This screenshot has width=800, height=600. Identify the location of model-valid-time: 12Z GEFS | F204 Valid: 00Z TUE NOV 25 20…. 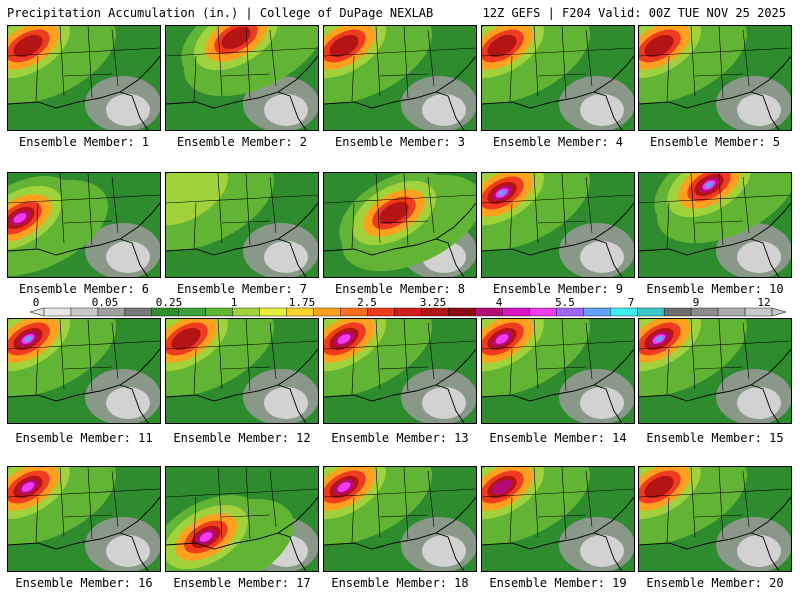
(634, 13).